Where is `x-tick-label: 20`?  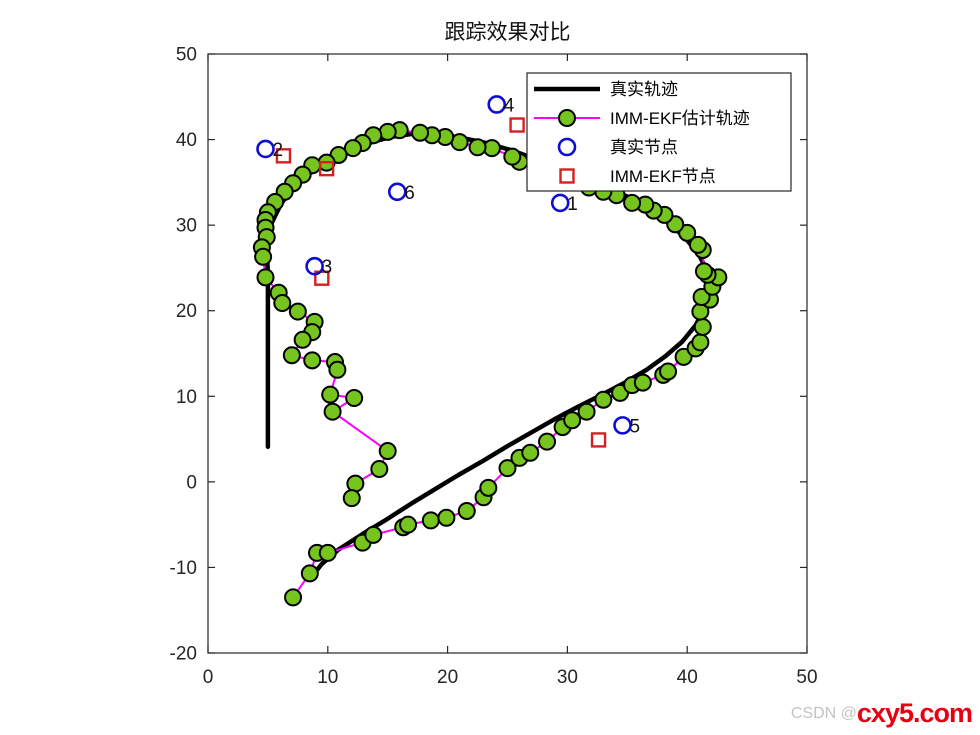 x-tick-label: 20 is located at coordinates (447, 677).